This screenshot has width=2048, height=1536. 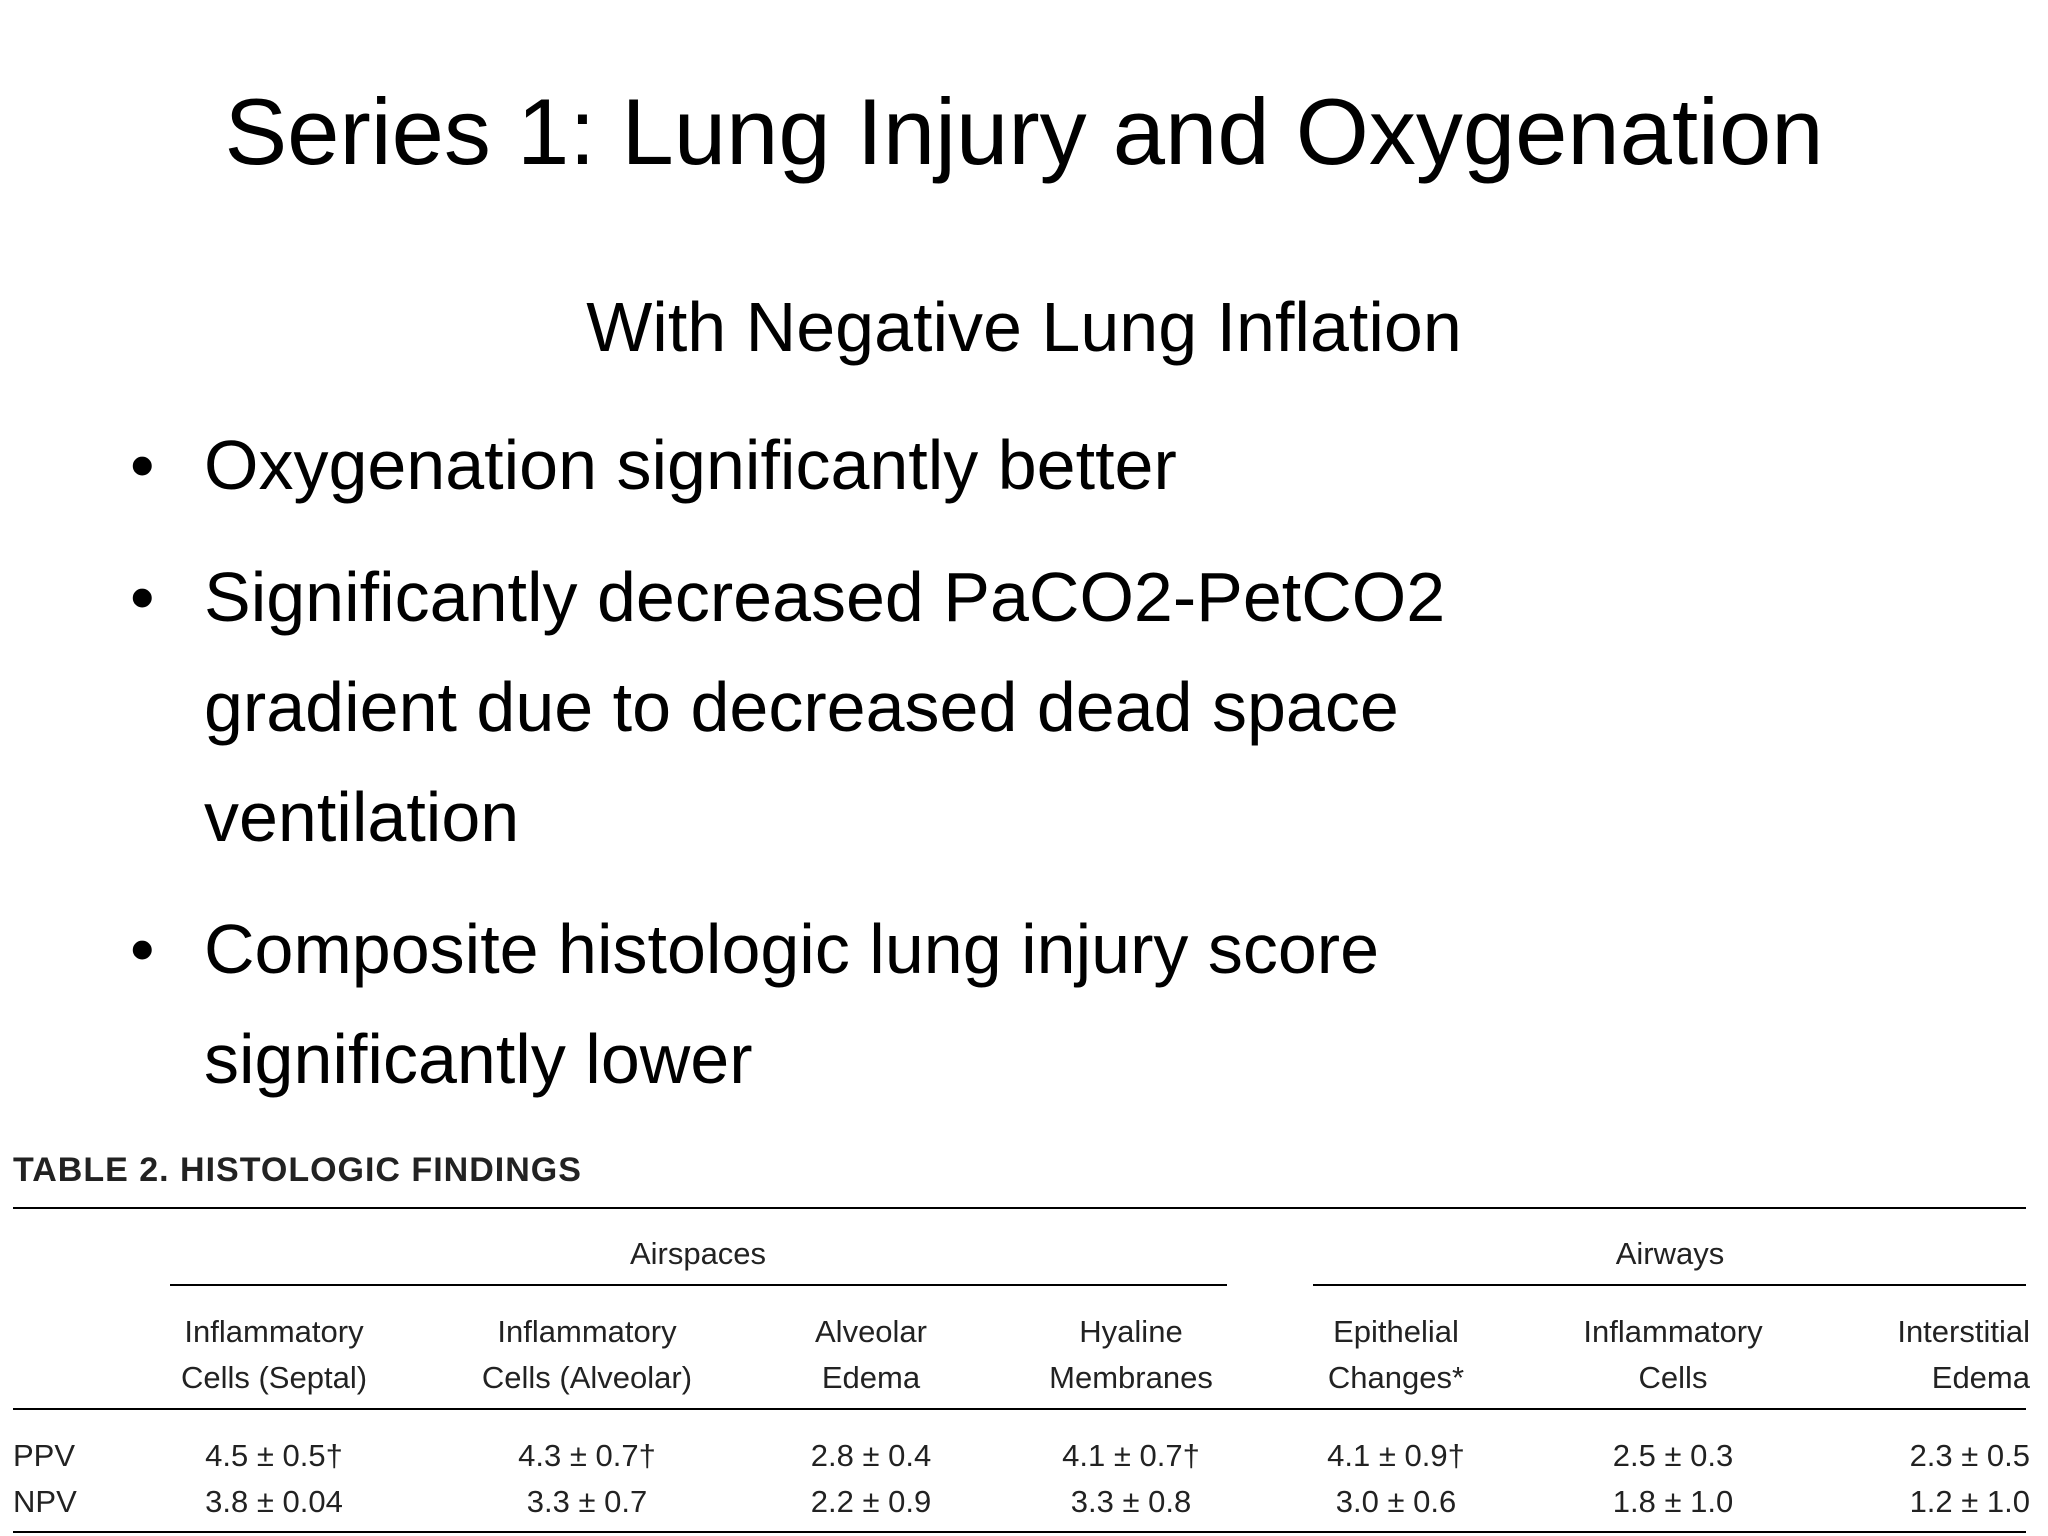 I want to click on row-label: PPV, so click(x=44, y=1455).